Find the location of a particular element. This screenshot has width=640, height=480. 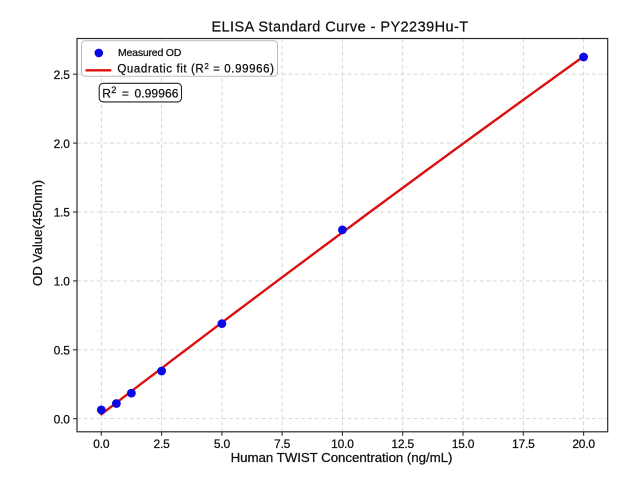

svg-text: 12.5 is located at coordinates (402, 444).